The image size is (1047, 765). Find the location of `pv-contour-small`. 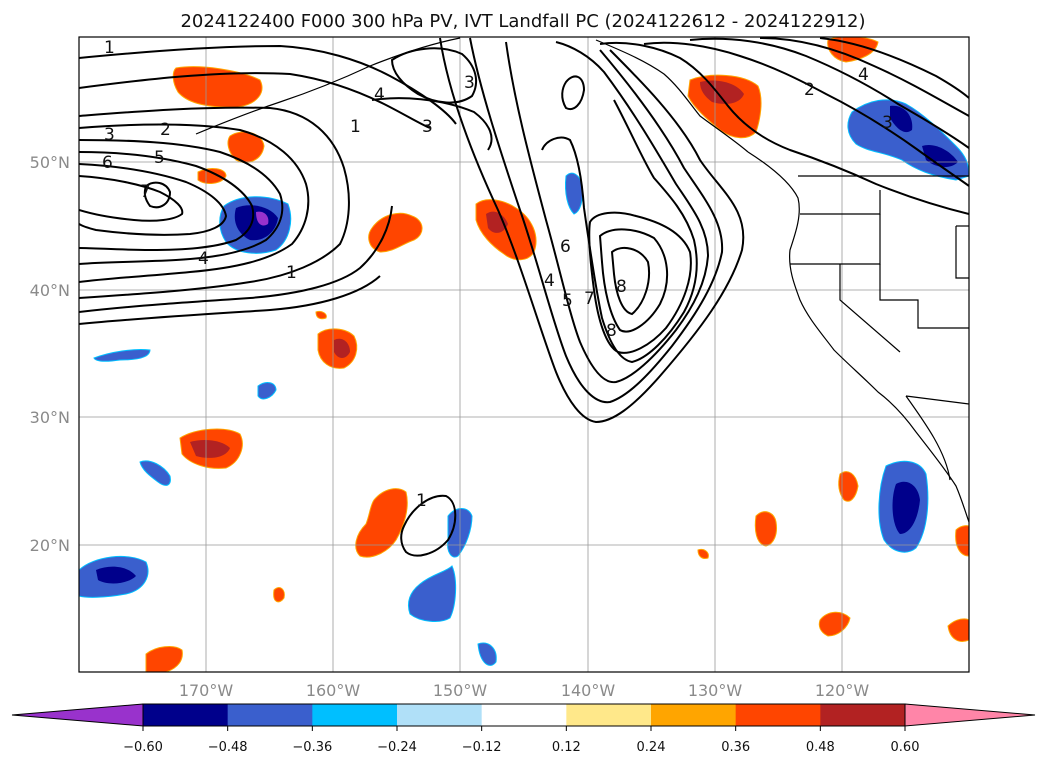

pv-contour-small is located at coordinates (573, 92).